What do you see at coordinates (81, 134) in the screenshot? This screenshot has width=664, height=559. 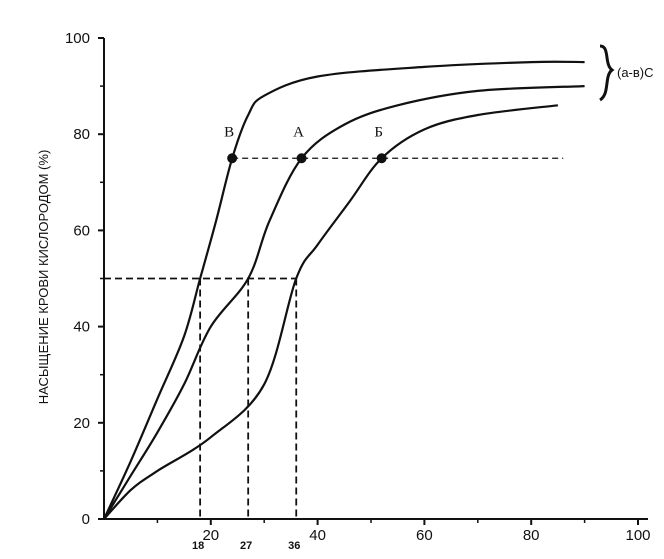 I see `y-tick-label: 80` at bounding box center [81, 134].